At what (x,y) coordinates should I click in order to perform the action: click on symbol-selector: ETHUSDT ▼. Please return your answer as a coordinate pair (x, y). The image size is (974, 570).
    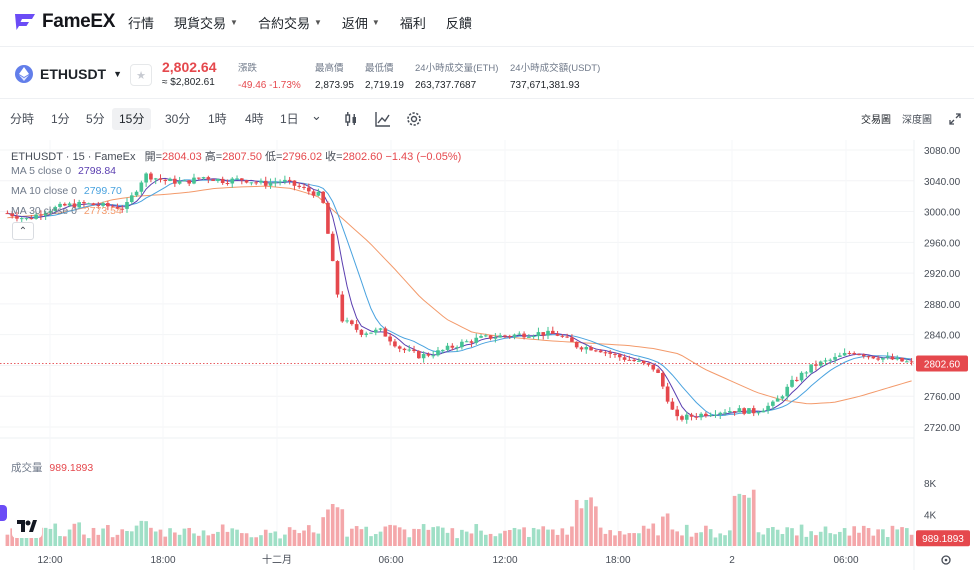
    Looking at the image, I should click on (68, 74).